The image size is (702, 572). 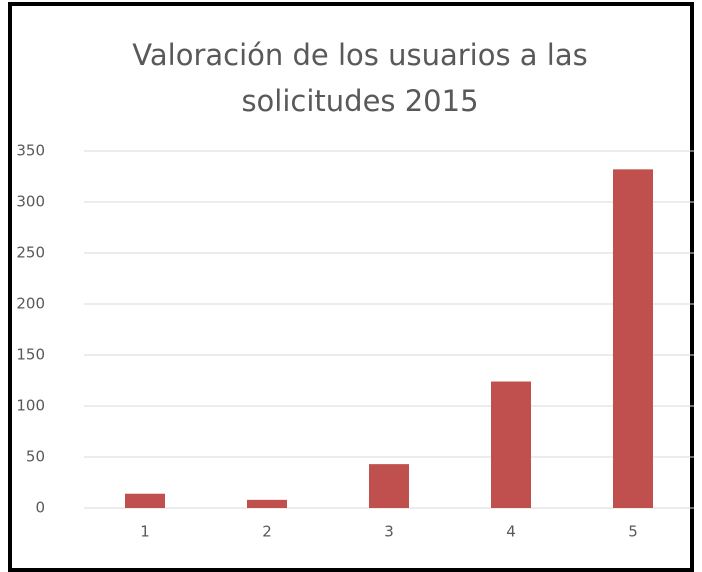 What do you see at coordinates (30, 151) in the screenshot?
I see `y-tick-label: 350` at bounding box center [30, 151].